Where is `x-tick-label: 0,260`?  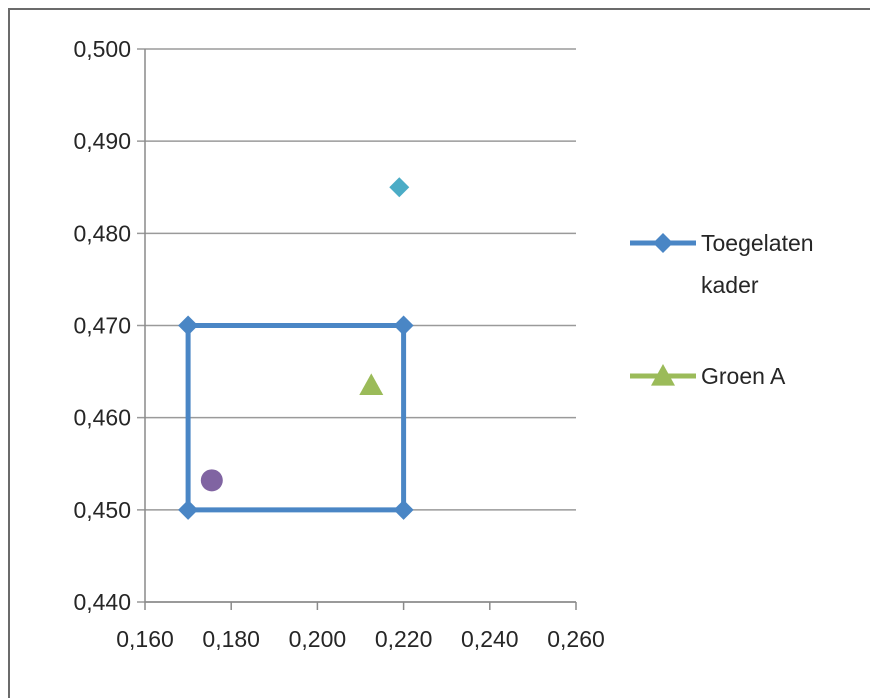
x-tick-label: 0,260 is located at coordinates (576, 639).